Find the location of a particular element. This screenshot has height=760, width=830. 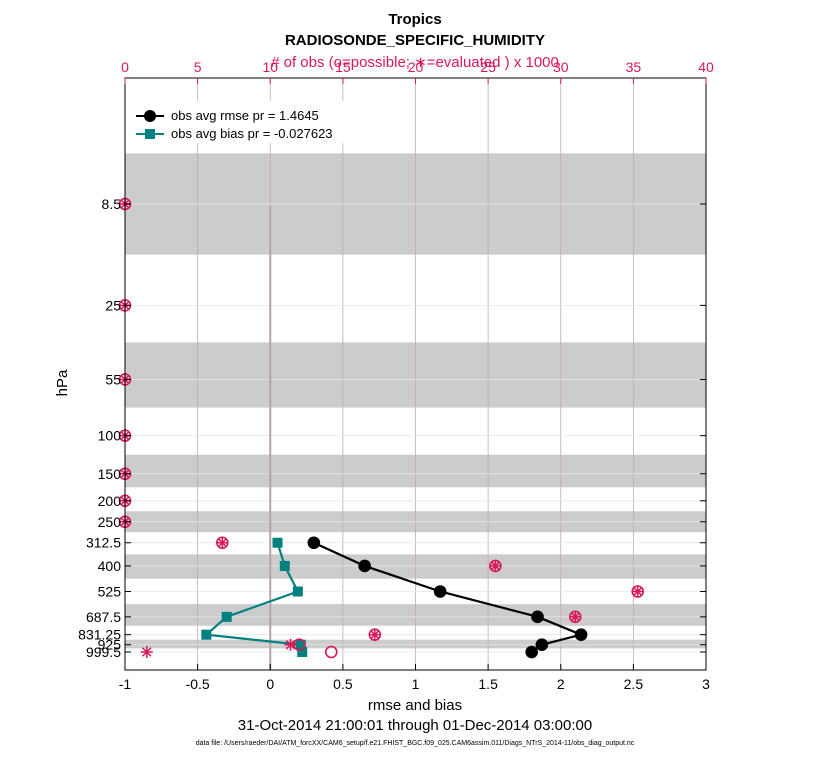

top-axis-ticks: 0 5 10 15 20 25 30 35 40 is located at coordinates (417, 71).